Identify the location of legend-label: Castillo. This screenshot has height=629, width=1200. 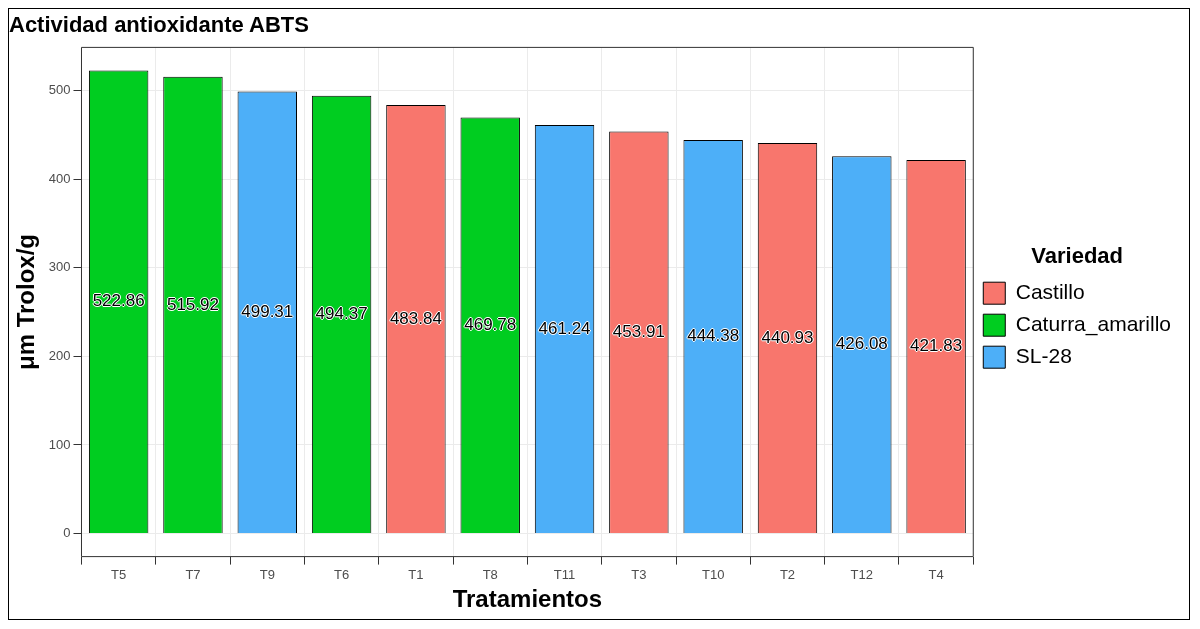
(1050, 291).